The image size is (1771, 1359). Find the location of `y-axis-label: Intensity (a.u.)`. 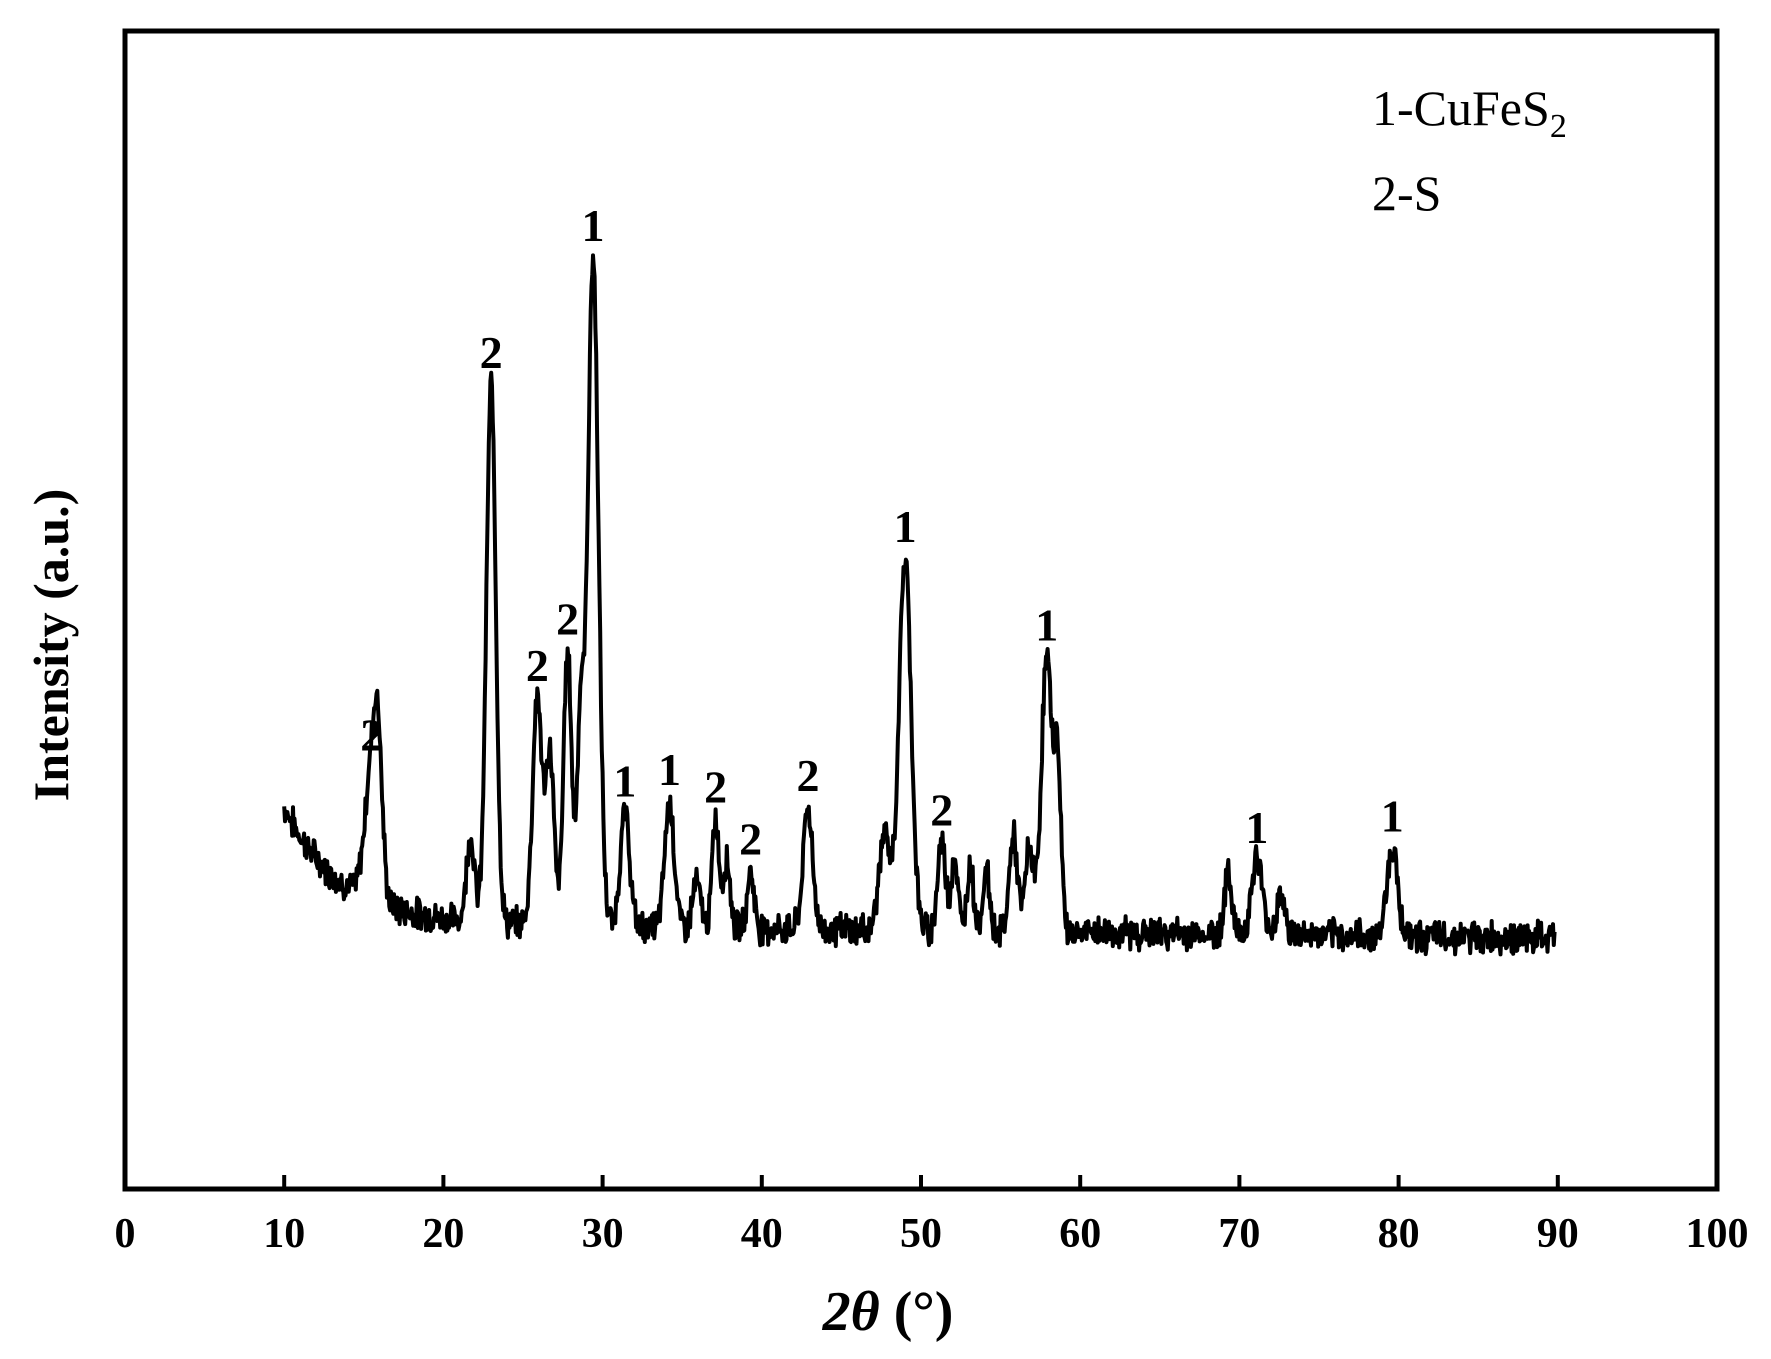

y-axis-label: Intensity (a.u.) is located at coordinates (51, 645).